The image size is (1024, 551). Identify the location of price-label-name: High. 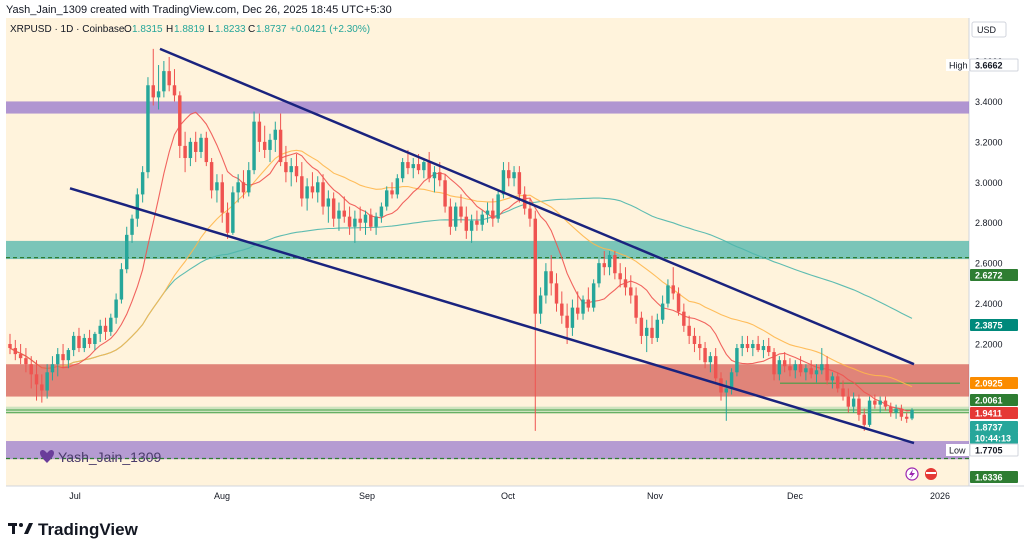
(958, 66).